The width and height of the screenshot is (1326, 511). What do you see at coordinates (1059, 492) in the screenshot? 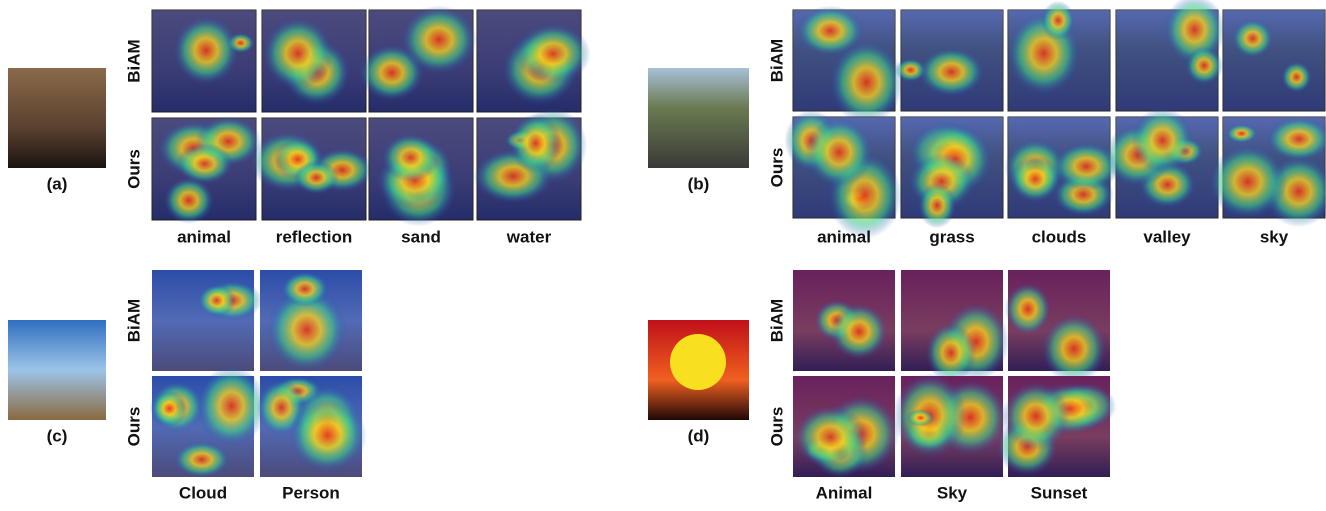
I see `column-label: Sunset` at bounding box center [1059, 492].